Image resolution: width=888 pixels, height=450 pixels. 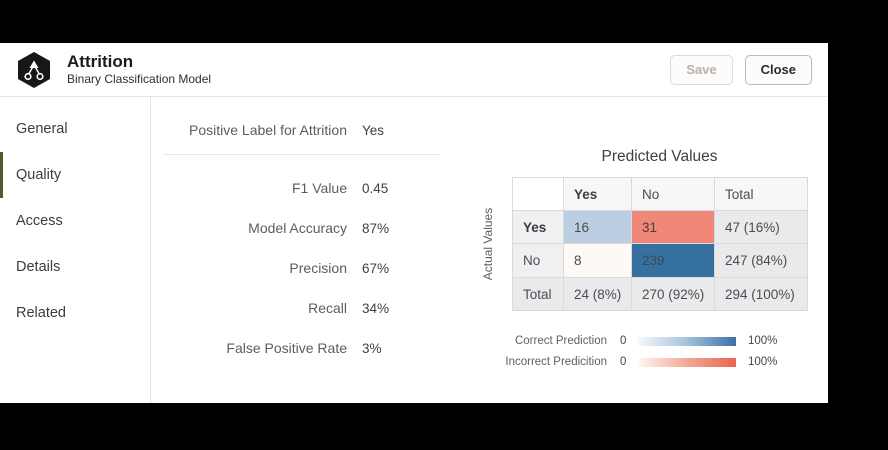 What do you see at coordinates (38, 267) in the screenshot?
I see `sidebar-item-label: Details` at bounding box center [38, 267].